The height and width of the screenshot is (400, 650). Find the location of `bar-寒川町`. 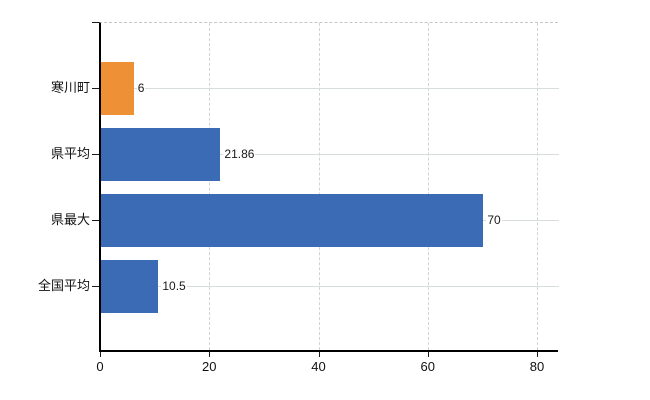

bar-寒川町 is located at coordinates (117, 88).